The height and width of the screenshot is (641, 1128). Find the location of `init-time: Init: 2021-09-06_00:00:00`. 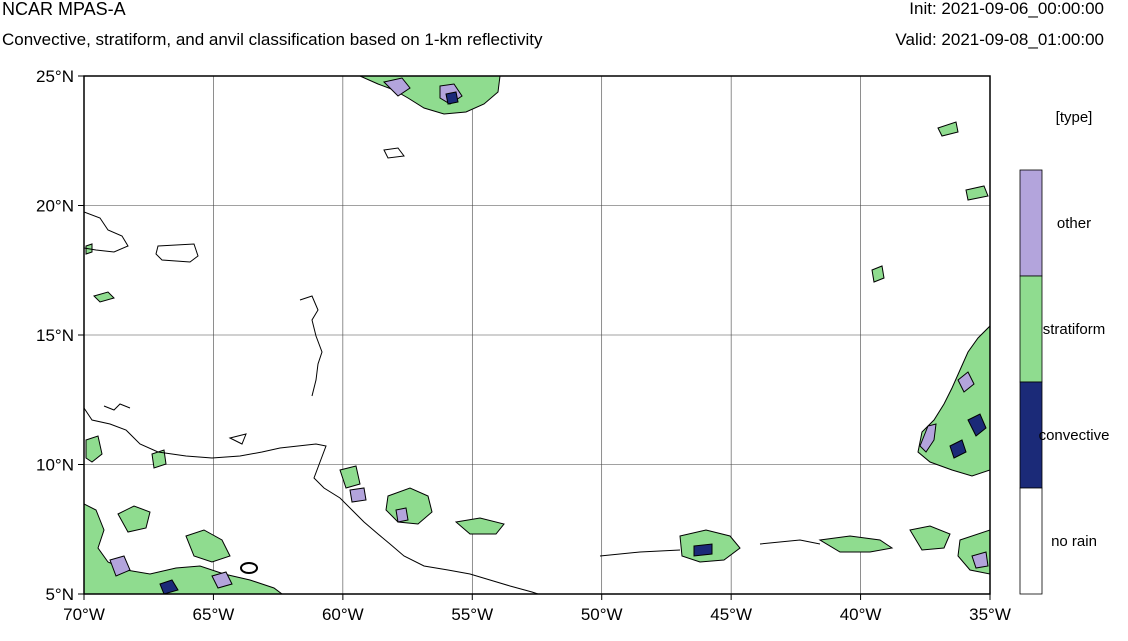

init-time: Init: 2021-09-06_00:00:00 is located at coordinates (1006, 9).